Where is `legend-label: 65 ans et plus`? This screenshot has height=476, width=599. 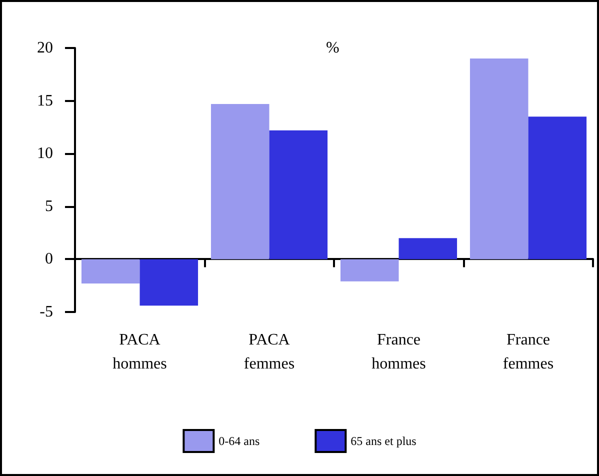 legend-label: 65 ans et plus is located at coordinates (383, 441).